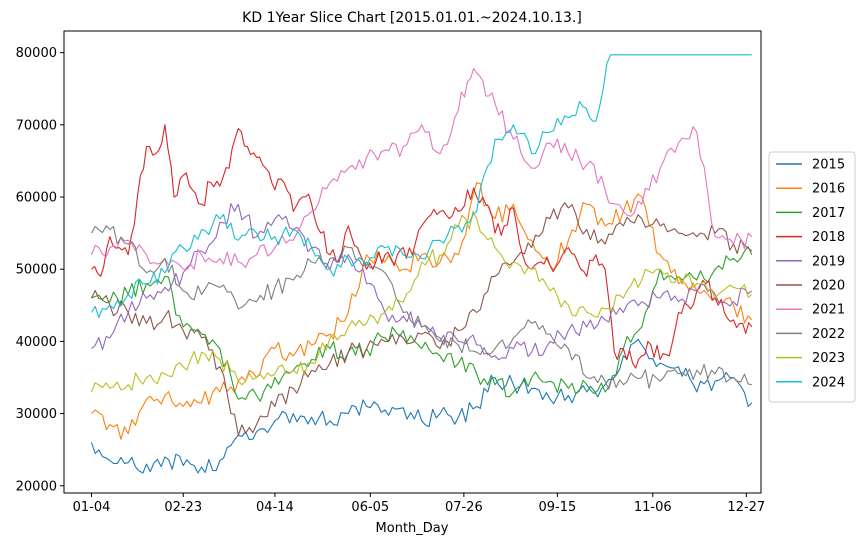 The height and width of the screenshot is (545, 863). What do you see at coordinates (828, 382) in the screenshot?
I see `legend-label: 2024` at bounding box center [828, 382].